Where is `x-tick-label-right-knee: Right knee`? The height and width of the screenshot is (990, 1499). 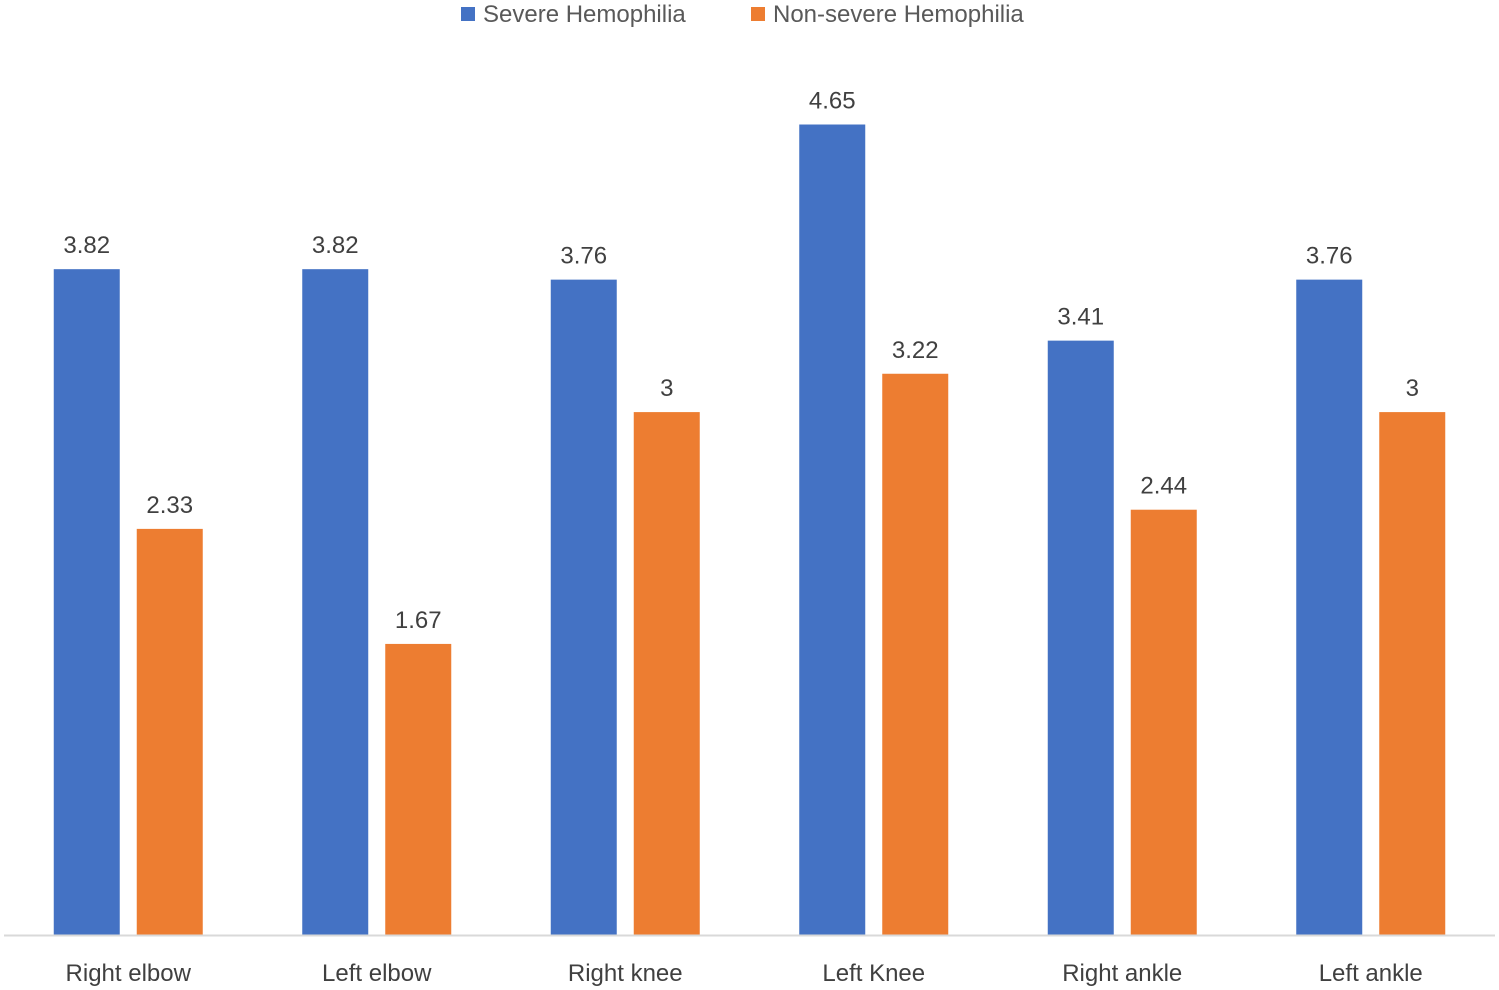
x-tick-label-right-knee: Right knee is located at coordinates (625, 973).